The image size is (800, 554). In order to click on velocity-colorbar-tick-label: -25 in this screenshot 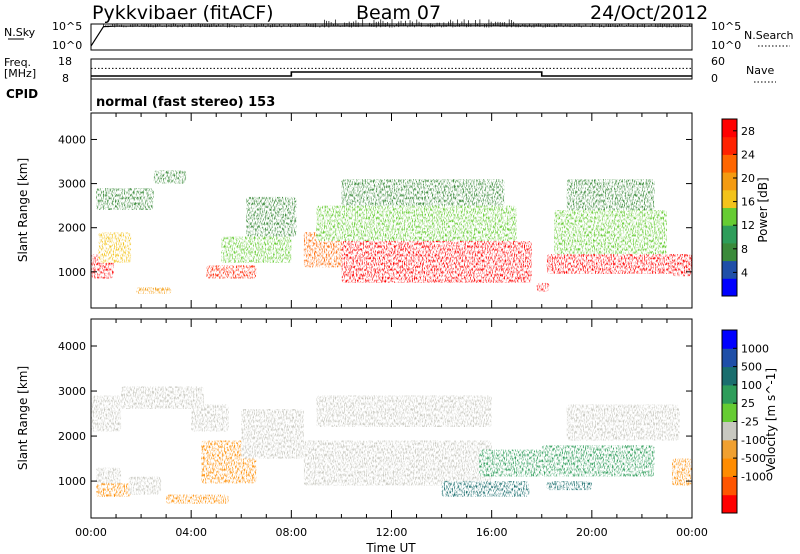, I will do `click(750, 422)`.